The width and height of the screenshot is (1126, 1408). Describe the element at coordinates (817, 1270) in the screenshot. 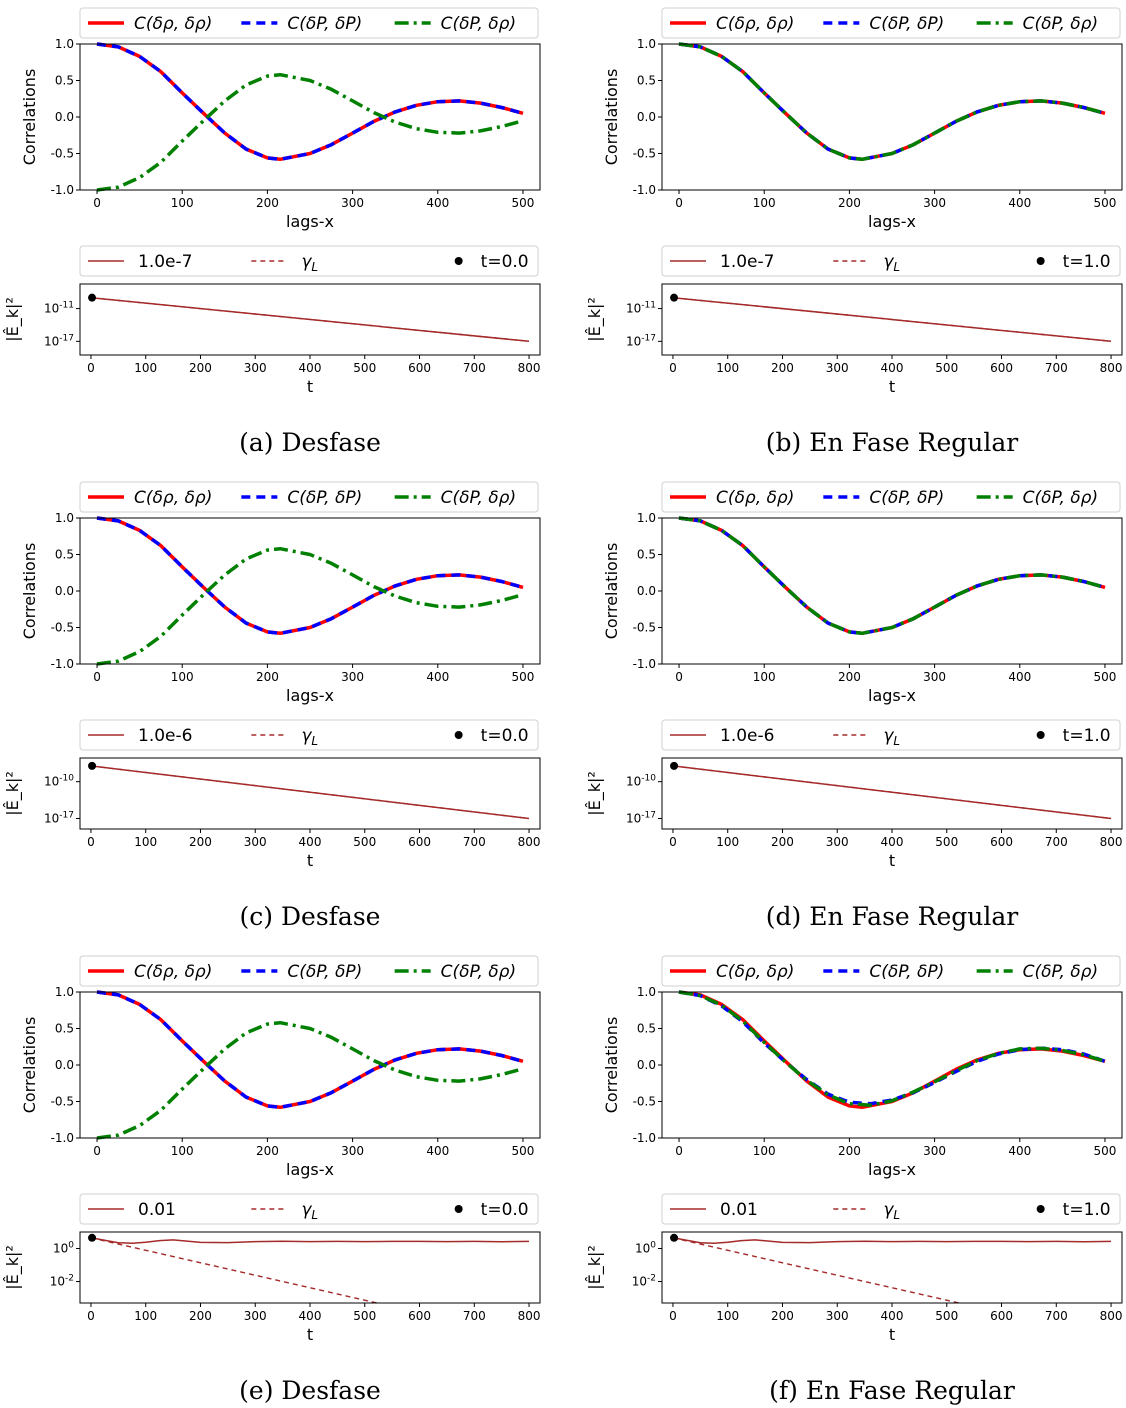

I see `gamma-line` at that location.